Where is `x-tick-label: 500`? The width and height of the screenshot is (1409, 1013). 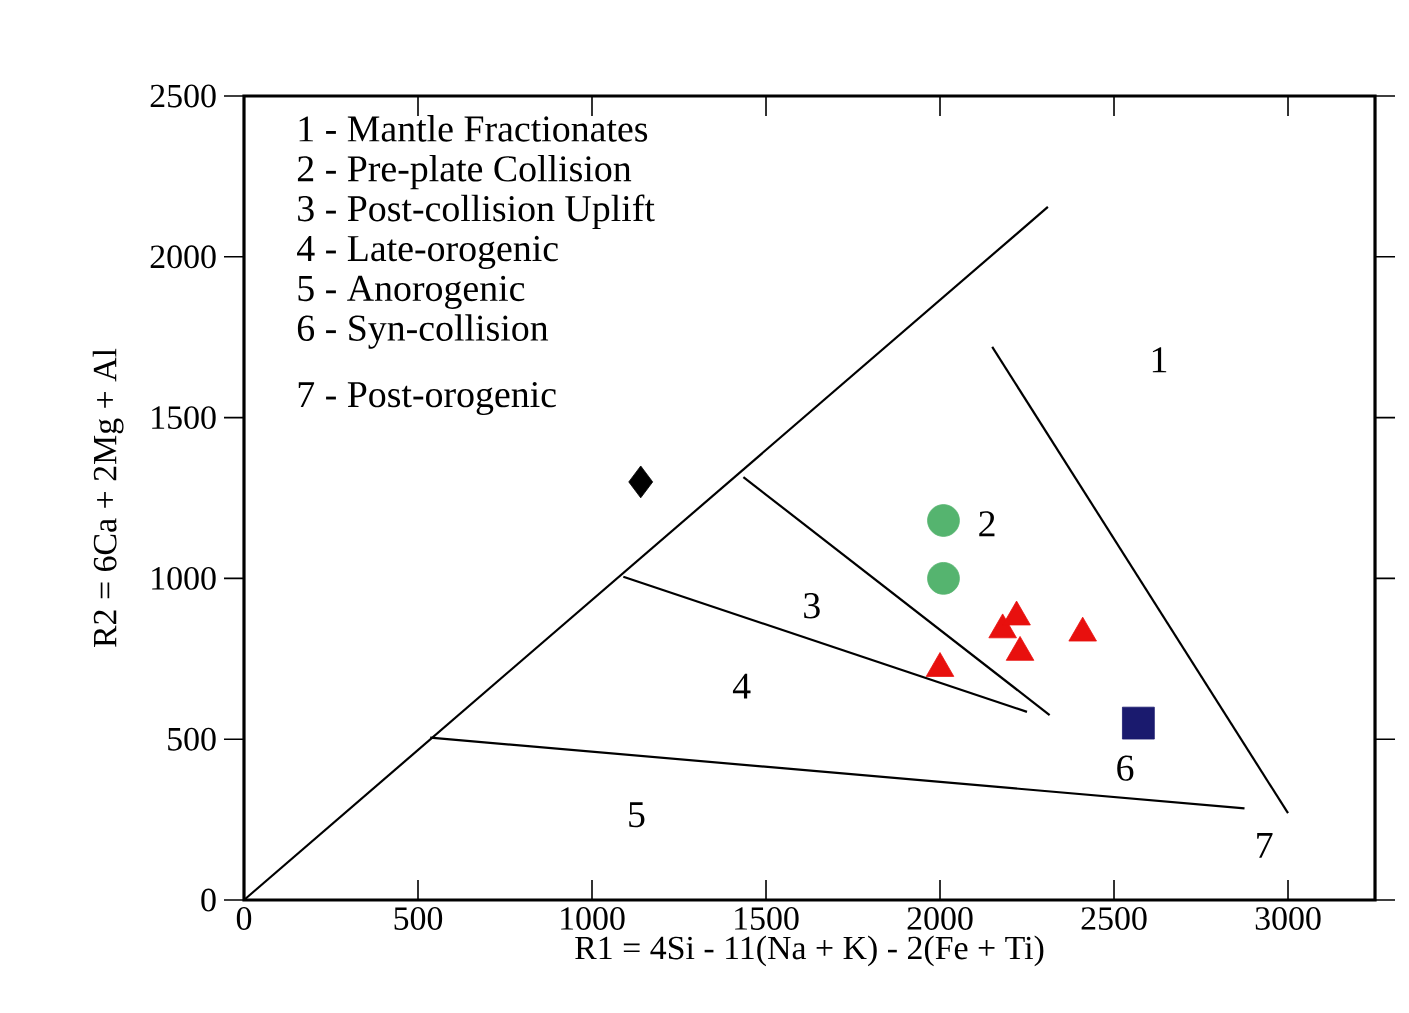
x-tick-label: 500 is located at coordinates (418, 918).